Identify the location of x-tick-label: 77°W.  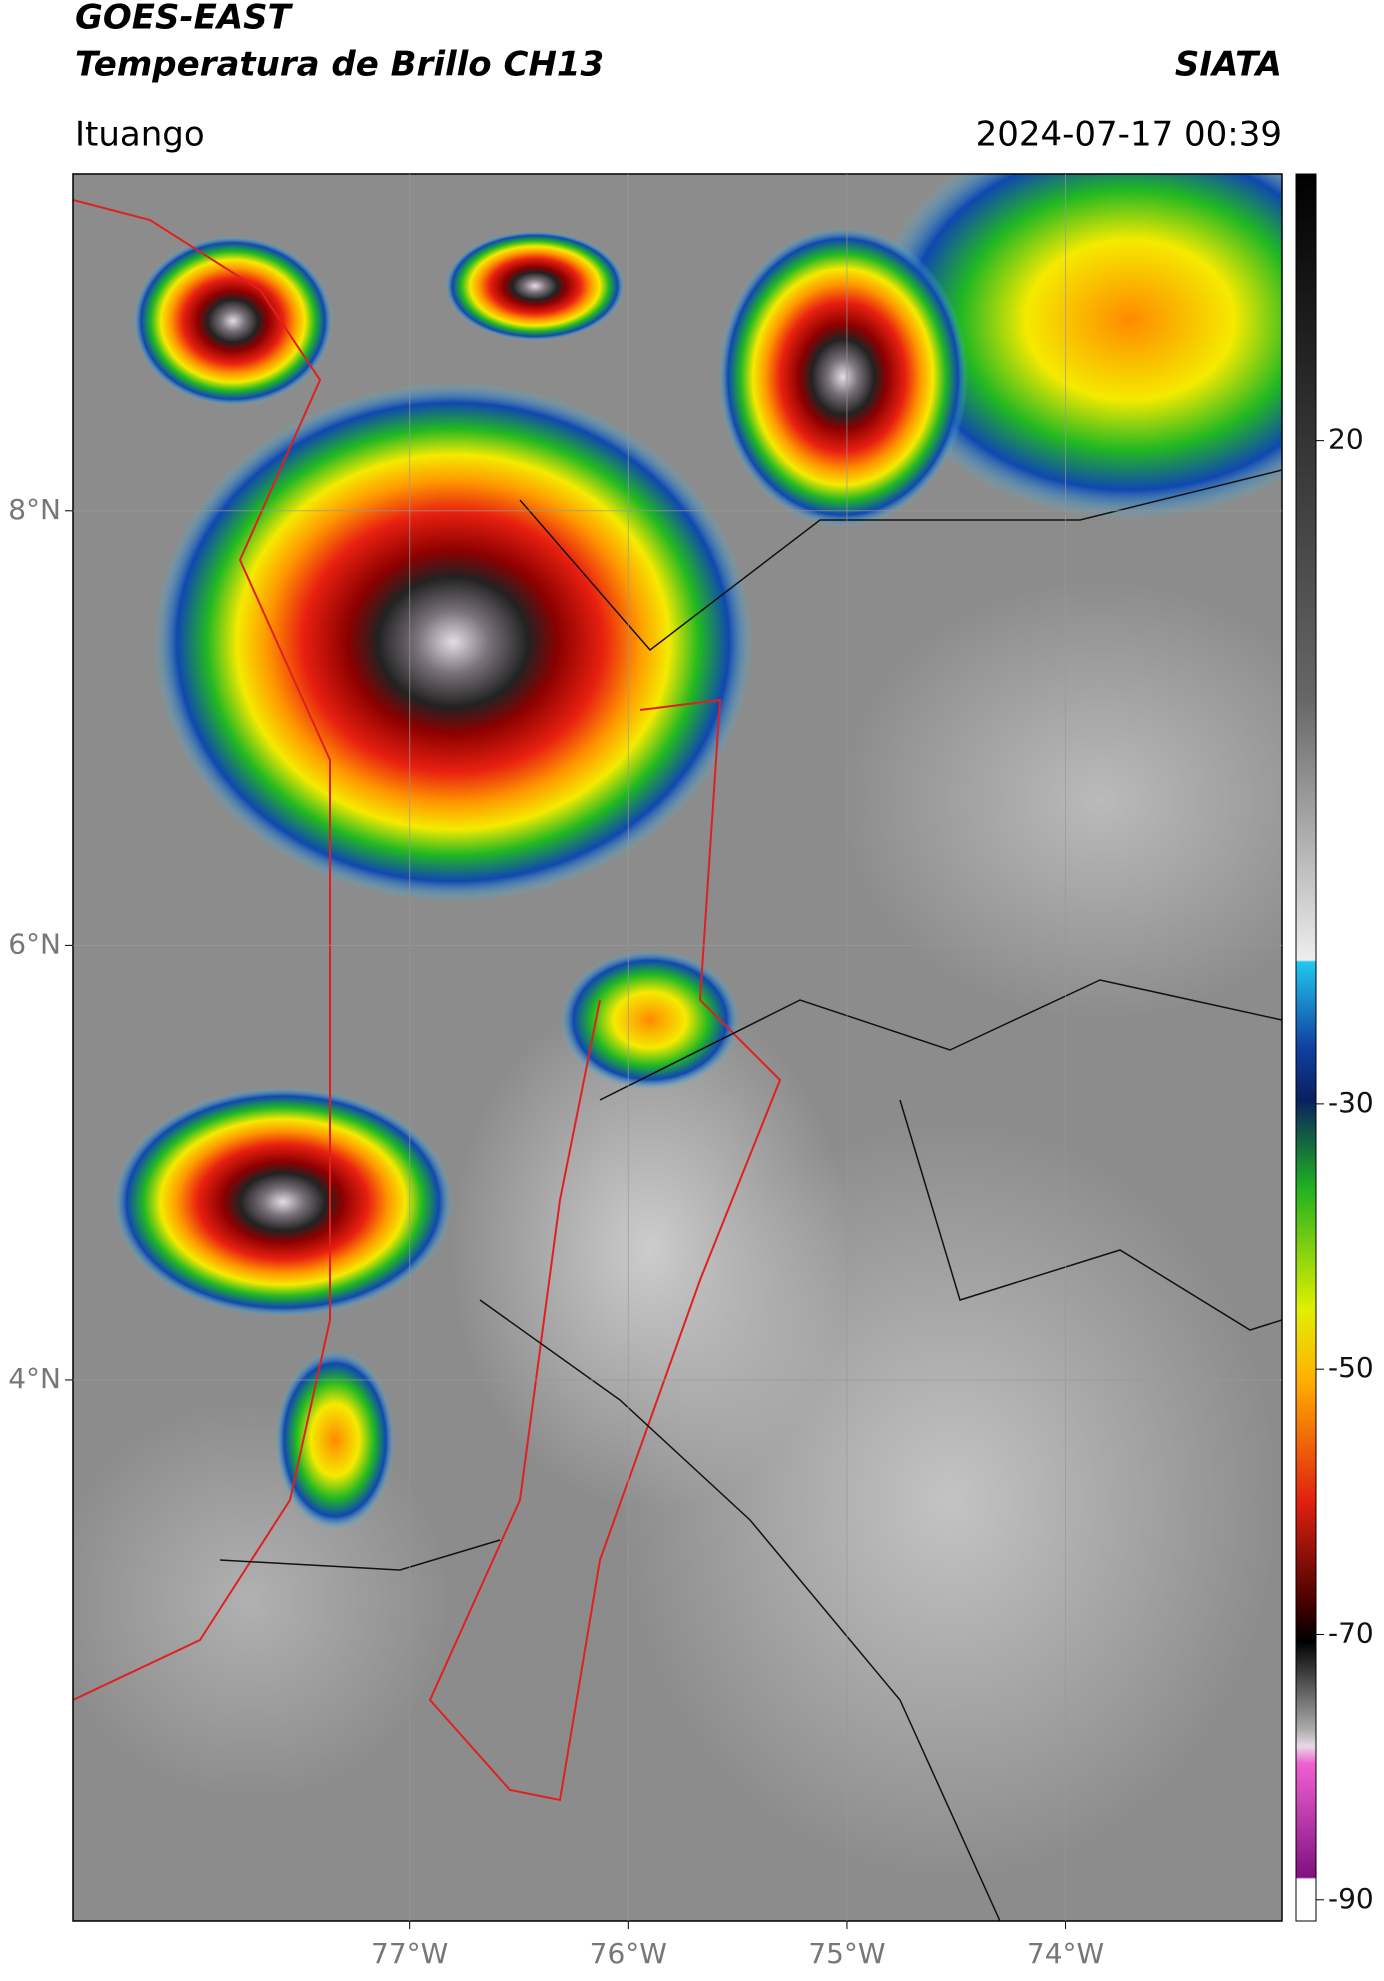
(409, 1953).